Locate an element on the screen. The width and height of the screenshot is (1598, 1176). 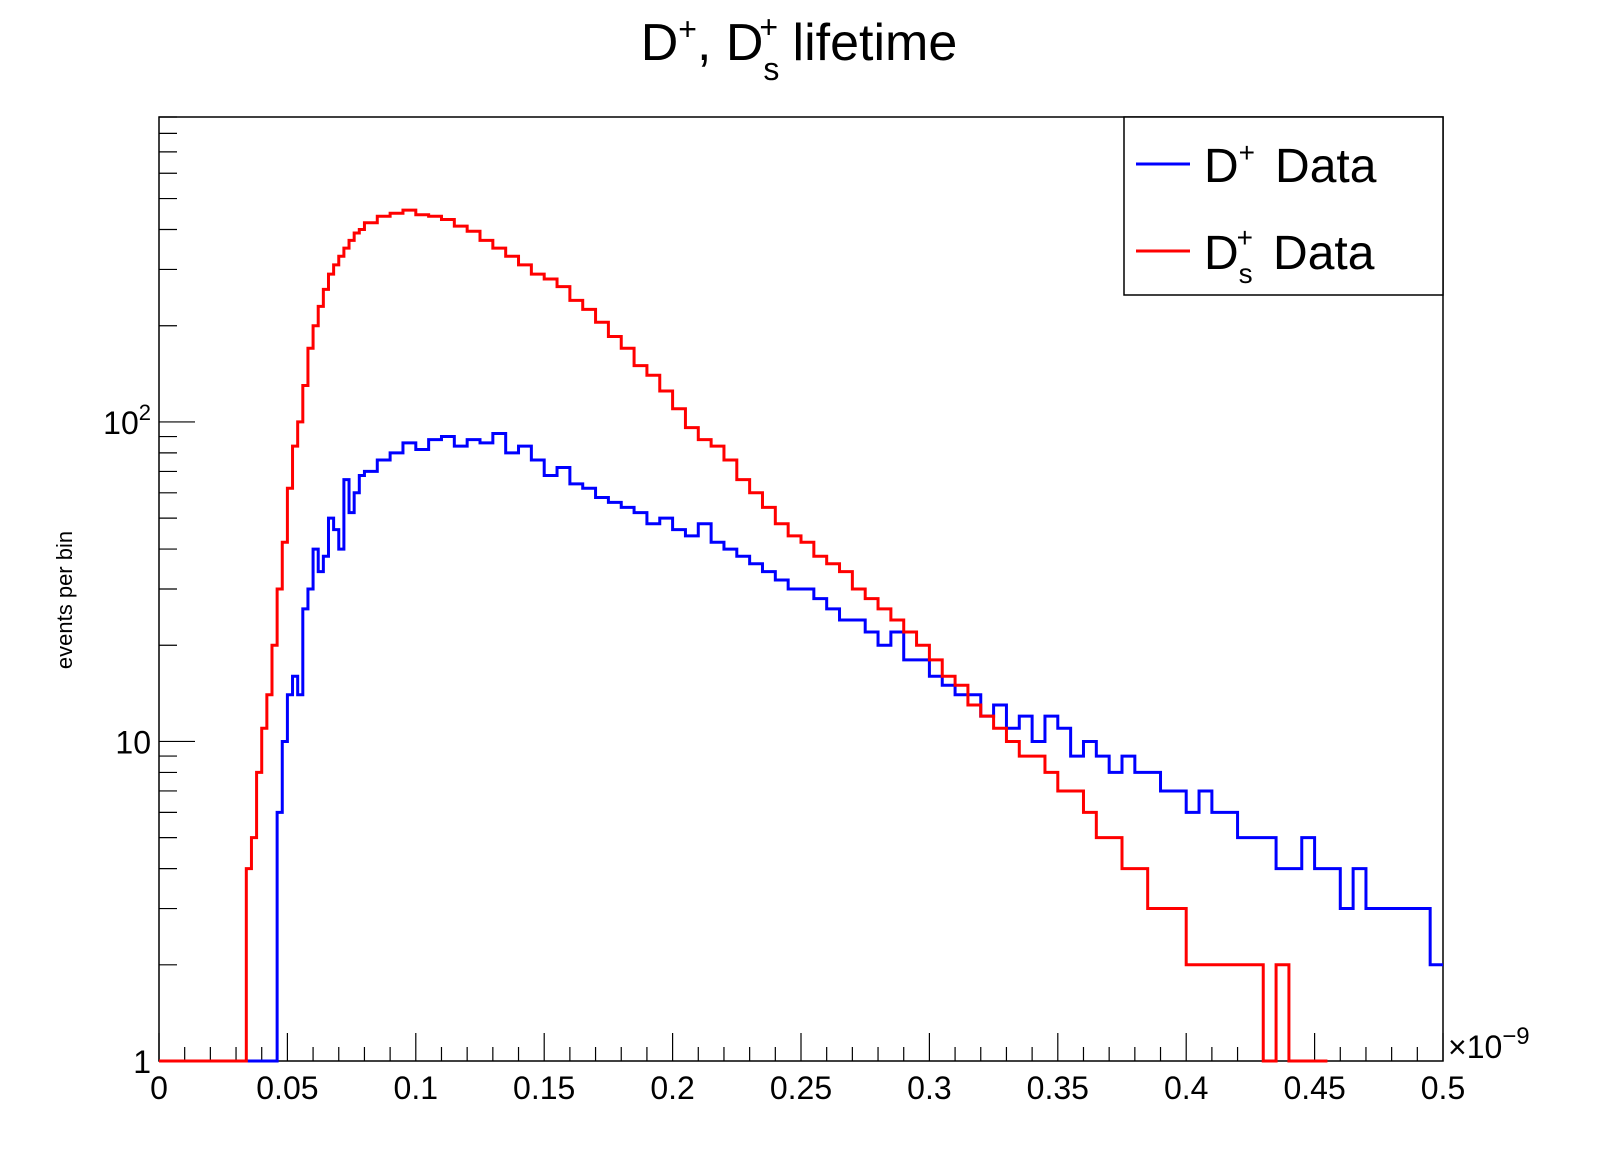
legend-label-dplus: D+ Data is located at coordinates (1290, 165).